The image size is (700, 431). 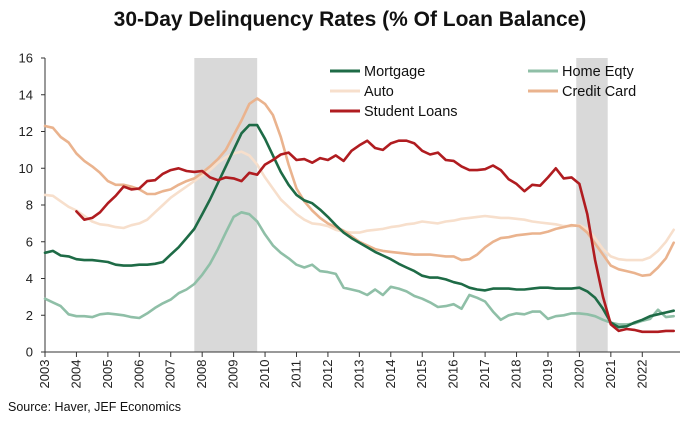 What do you see at coordinates (610, 374) in the screenshot?
I see `x-tick-label: 2021` at bounding box center [610, 374].